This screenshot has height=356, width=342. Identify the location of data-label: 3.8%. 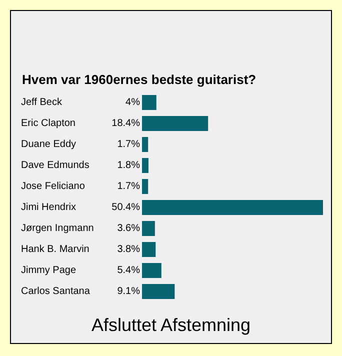
(128, 249).